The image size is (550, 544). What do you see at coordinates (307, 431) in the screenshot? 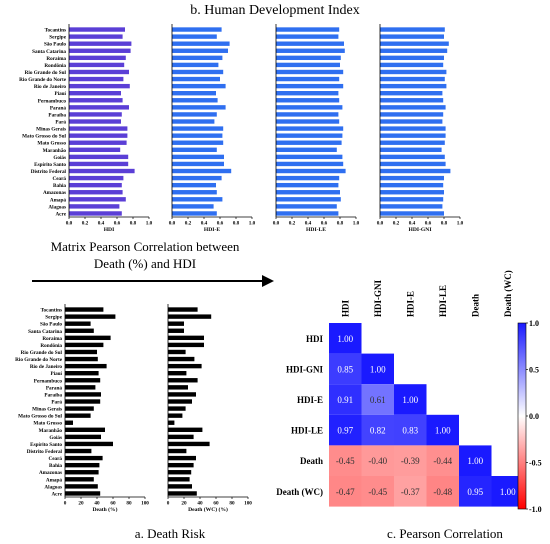
I see `heatmap-row-label: HDI-LE` at bounding box center [307, 431].